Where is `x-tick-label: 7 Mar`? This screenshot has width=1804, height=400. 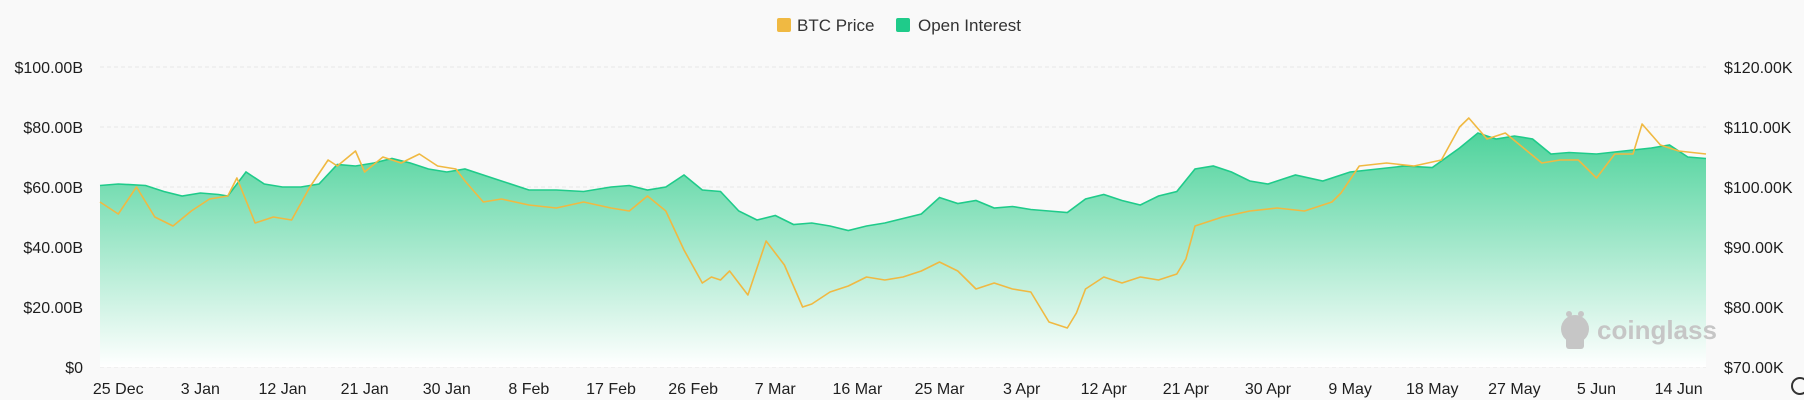
x-tick-label: 7 Mar is located at coordinates (776, 389).